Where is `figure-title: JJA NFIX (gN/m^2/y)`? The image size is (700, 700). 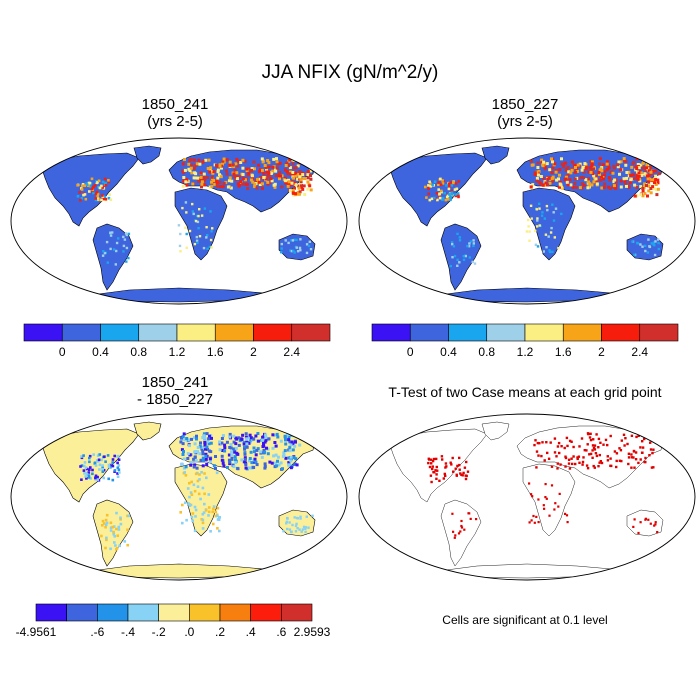 figure-title: JJA NFIX (gN/m^2/y) is located at coordinates (350, 72).